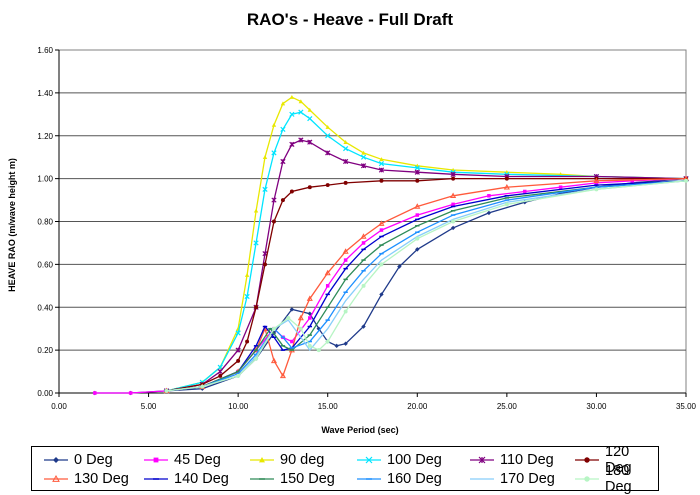 Image resolution: width=700 pixels, height=495 pixels. Describe the element at coordinates (511, 460) in the screenshot. I see `legend-item: 110 Deg` at that location.